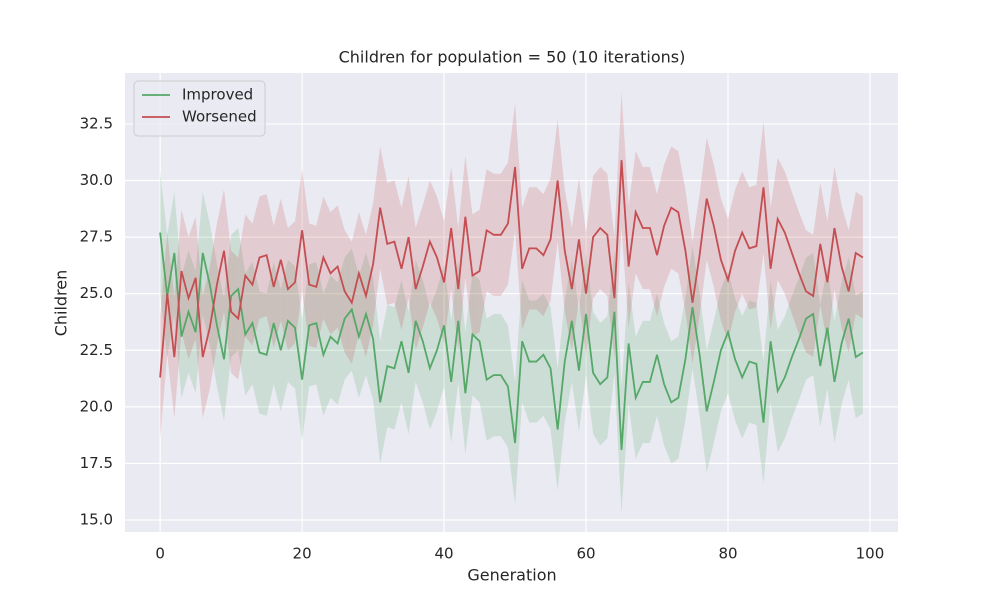  Describe the element at coordinates (511, 575) in the screenshot. I see `x-axis-label: Generation` at that location.